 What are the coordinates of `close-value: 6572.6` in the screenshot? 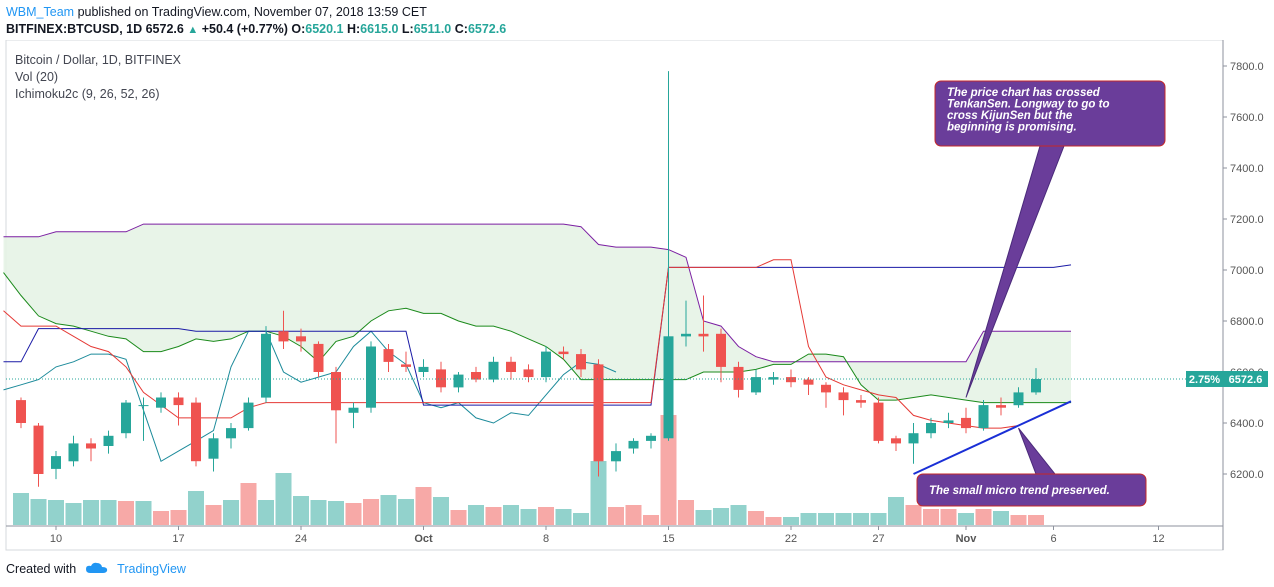 It's located at (487, 29).